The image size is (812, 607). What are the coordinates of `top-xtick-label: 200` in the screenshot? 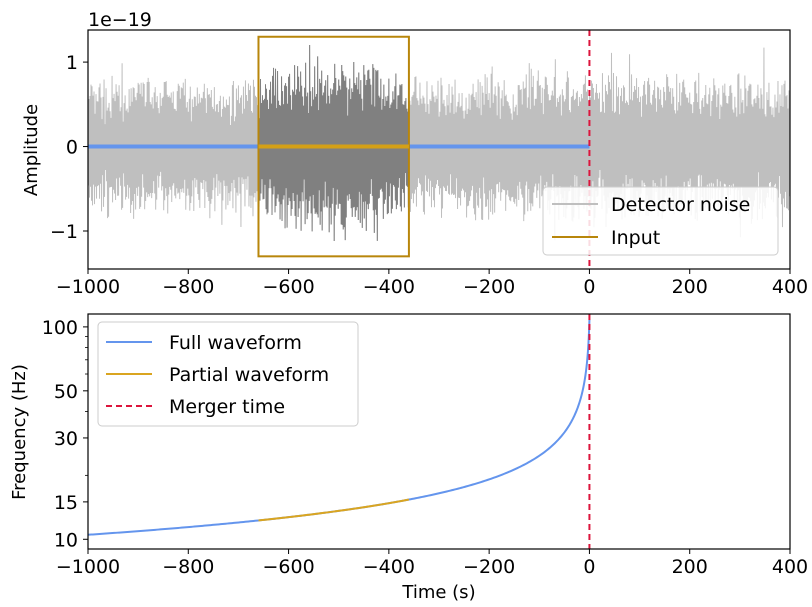 It's located at (690, 287).